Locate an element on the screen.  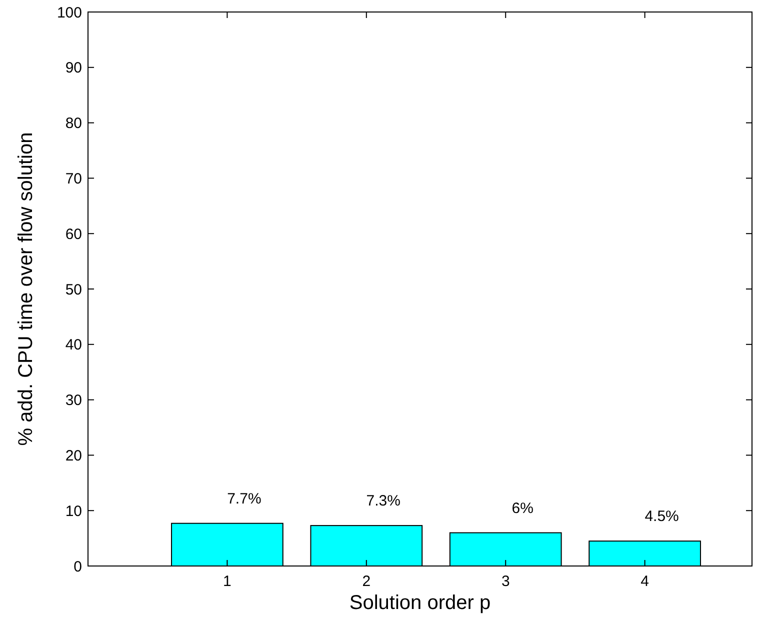
y-tick-label: 40 is located at coordinates (73, 345).